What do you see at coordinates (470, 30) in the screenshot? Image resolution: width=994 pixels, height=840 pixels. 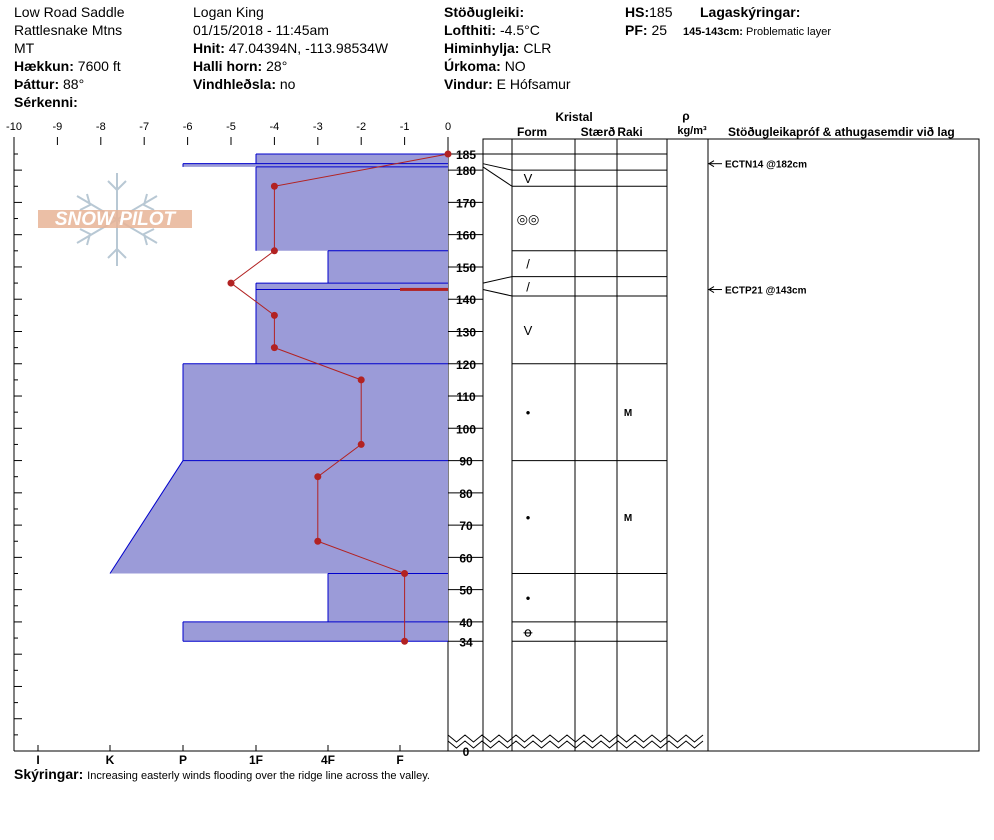 I see `air-temp-label: Lofthiti:` at bounding box center [470, 30].